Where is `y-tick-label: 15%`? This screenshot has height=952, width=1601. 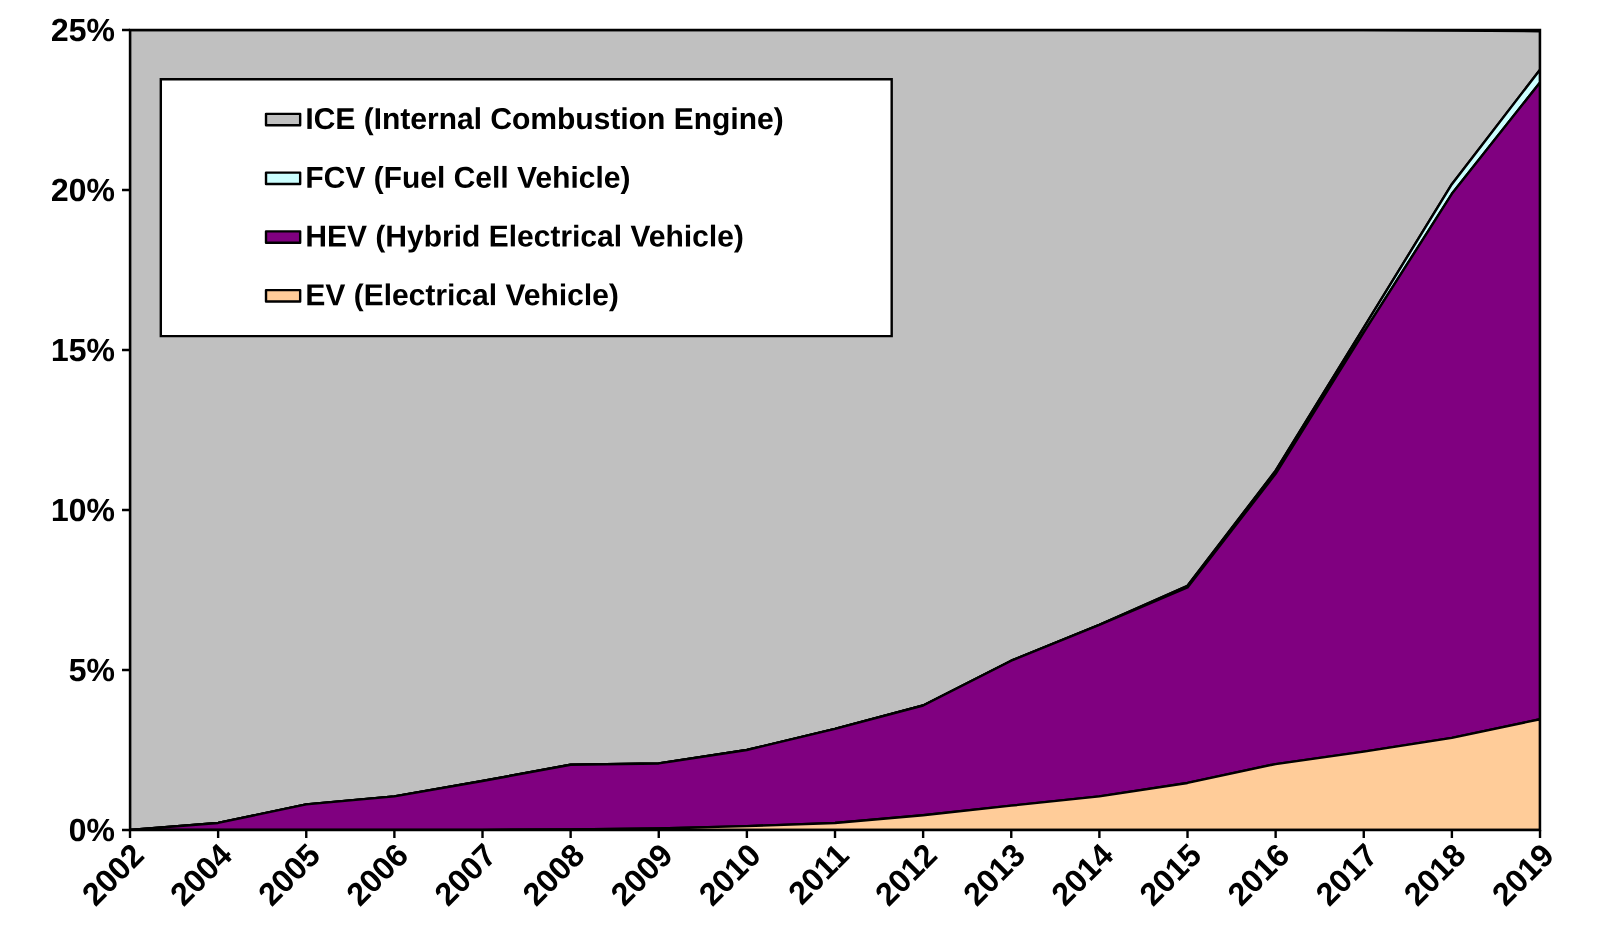
y-tick-label: 15% is located at coordinates (83, 350).